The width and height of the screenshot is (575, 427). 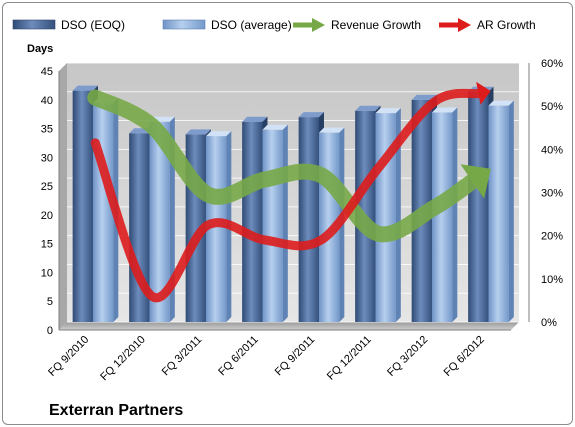 I want to click on x-tick-label: FQ 3/2011, so click(x=182, y=356).